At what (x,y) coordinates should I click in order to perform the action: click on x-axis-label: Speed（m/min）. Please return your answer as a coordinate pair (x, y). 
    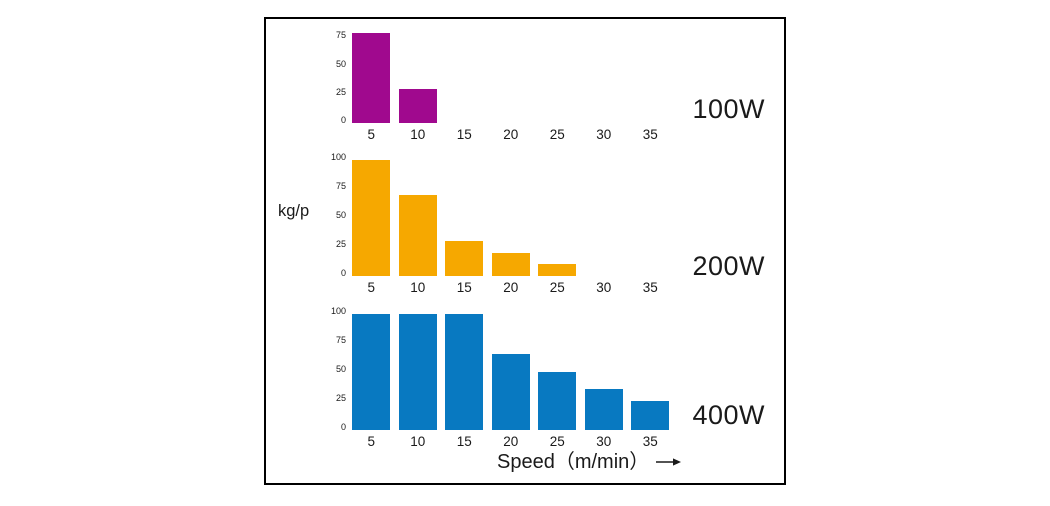
    Looking at the image, I should click on (589, 462).